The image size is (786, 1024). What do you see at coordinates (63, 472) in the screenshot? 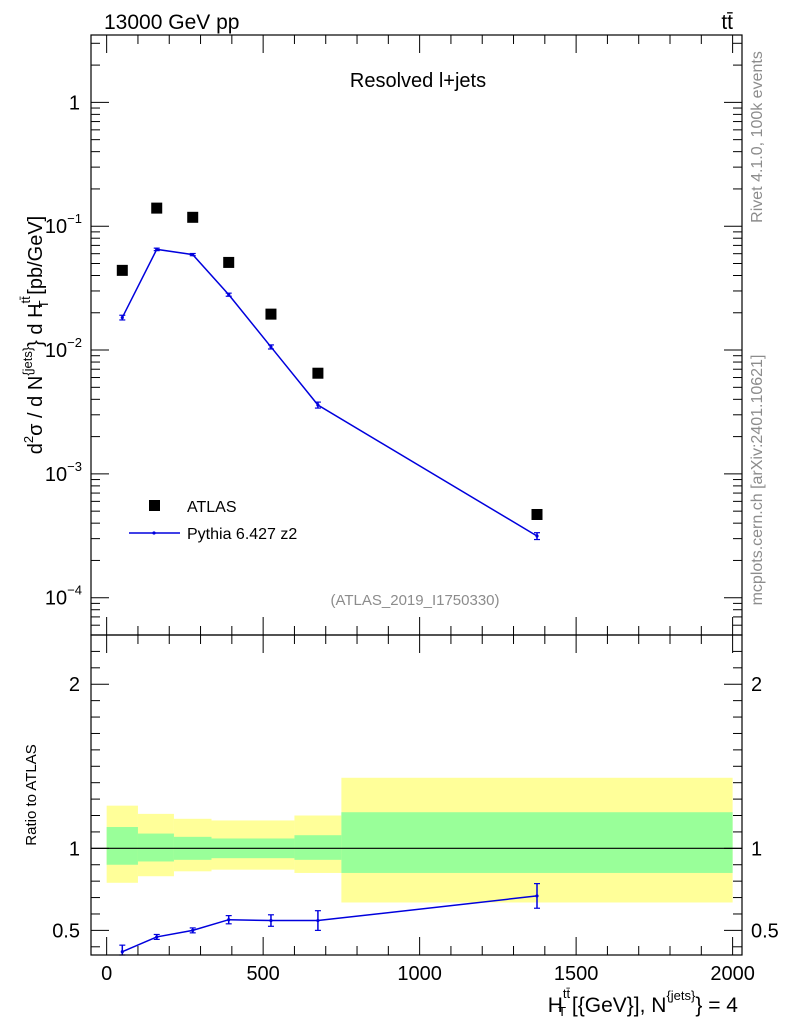
I see `main-y-tick-label: 10⁻³` at bounding box center [63, 472].